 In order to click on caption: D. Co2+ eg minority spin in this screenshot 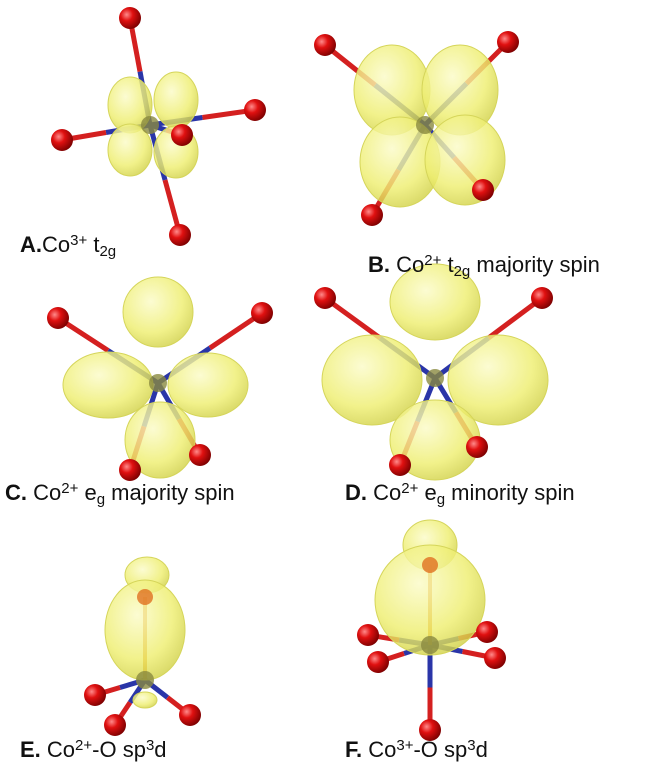, I will do `click(460, 494)`.